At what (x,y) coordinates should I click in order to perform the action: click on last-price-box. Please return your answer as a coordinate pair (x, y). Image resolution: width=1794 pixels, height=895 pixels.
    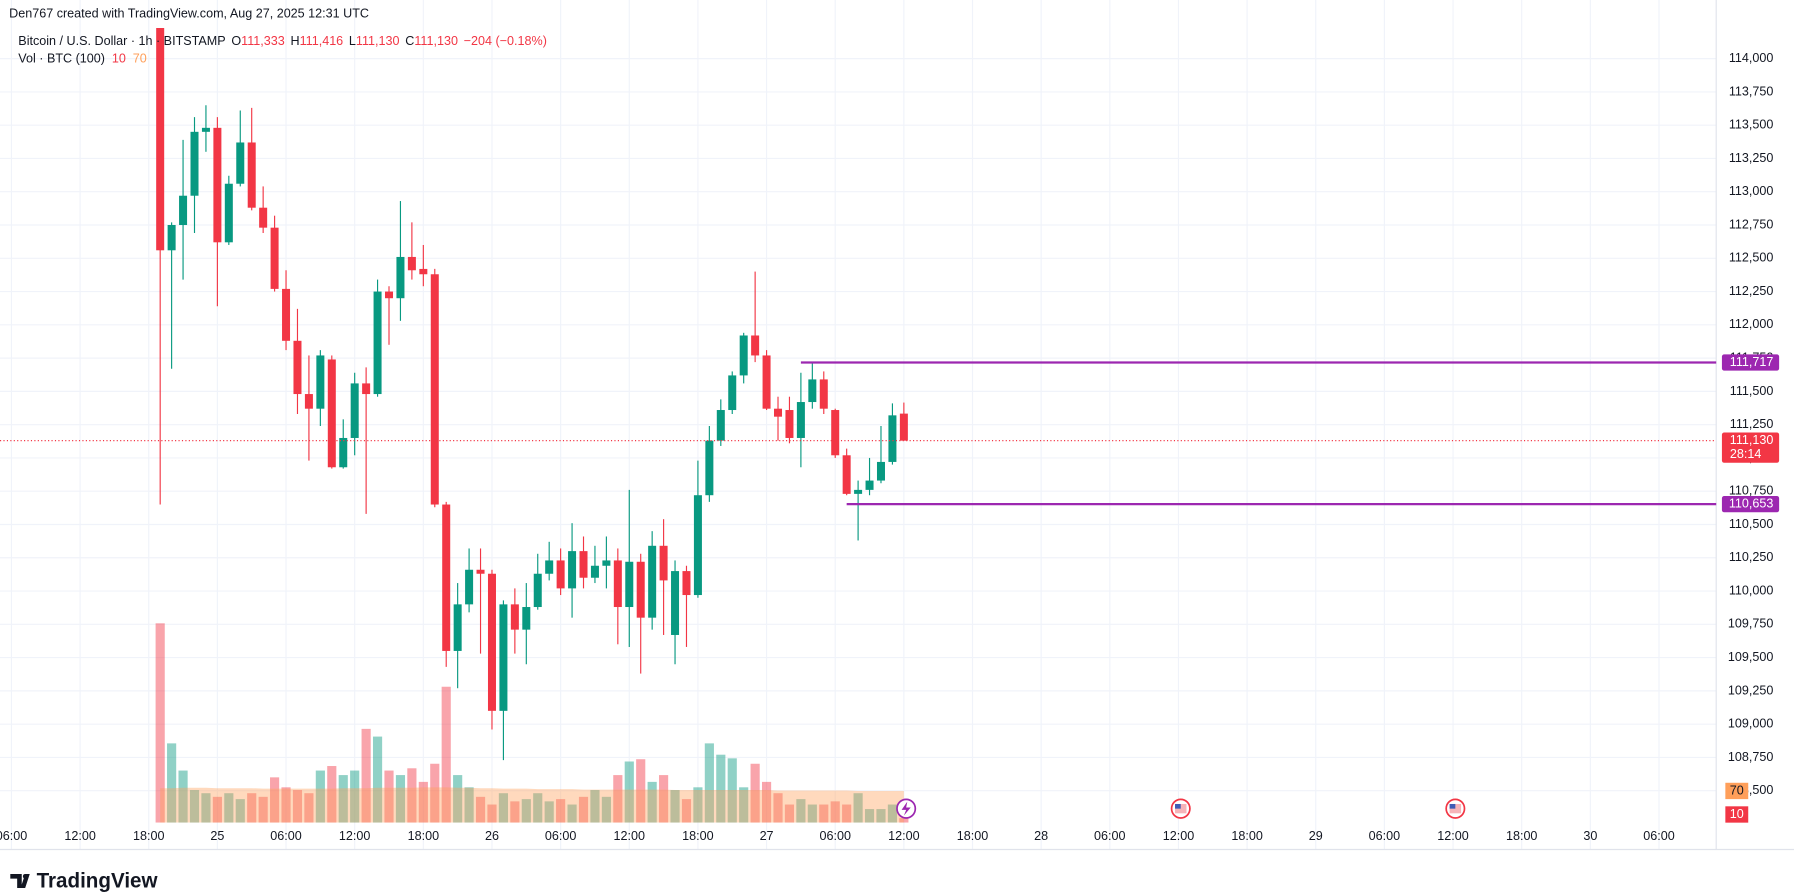
    Looking at the image, I should click on (1750, 447).